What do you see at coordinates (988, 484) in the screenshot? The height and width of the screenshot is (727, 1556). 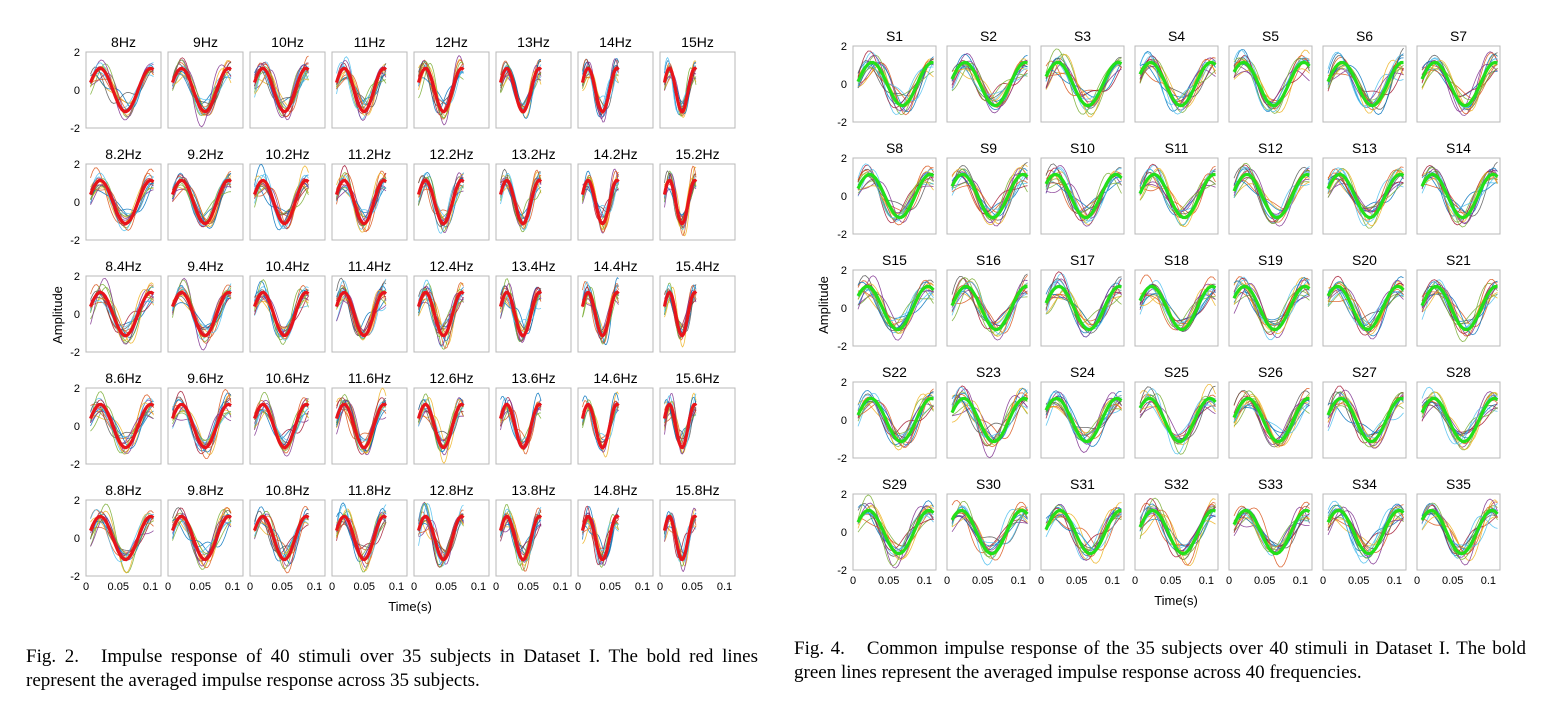 I see `panel-title: S30` at bounding box center [988, 484].